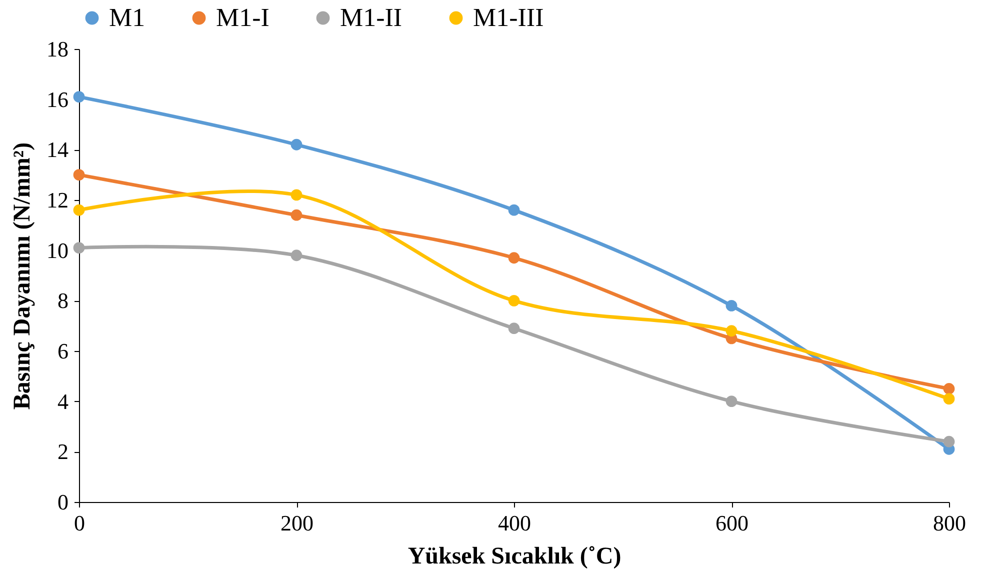  I want to click on legend-label: M1-I, so click(243, 17).